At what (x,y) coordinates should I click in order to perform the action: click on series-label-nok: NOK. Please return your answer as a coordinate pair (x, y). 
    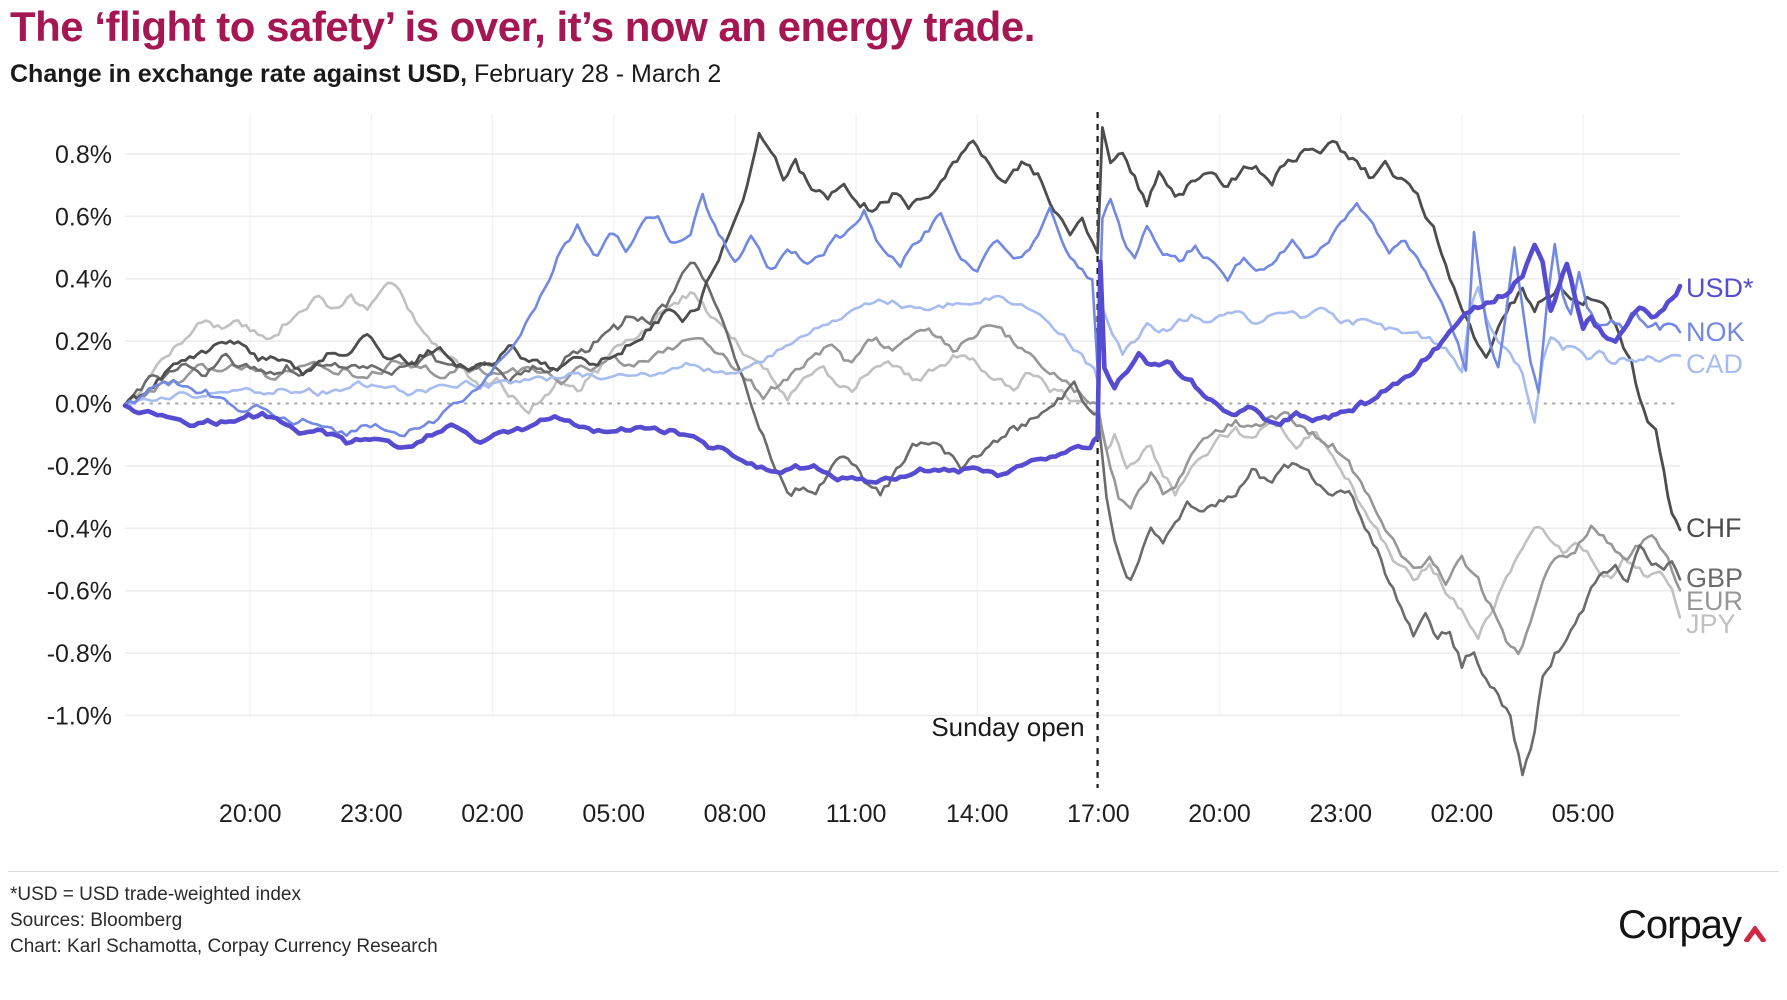
    Looking at the image, I should click on (1715, 332).